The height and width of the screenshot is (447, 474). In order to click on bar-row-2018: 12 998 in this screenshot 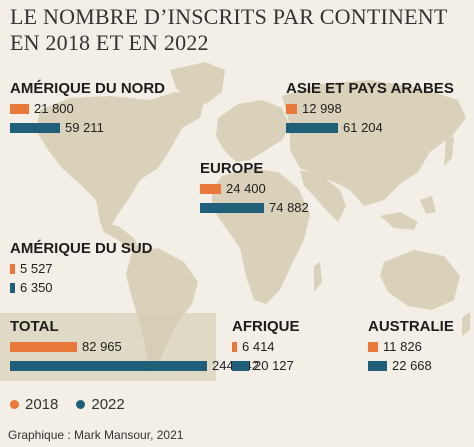, I will do `click(370, 108)`.